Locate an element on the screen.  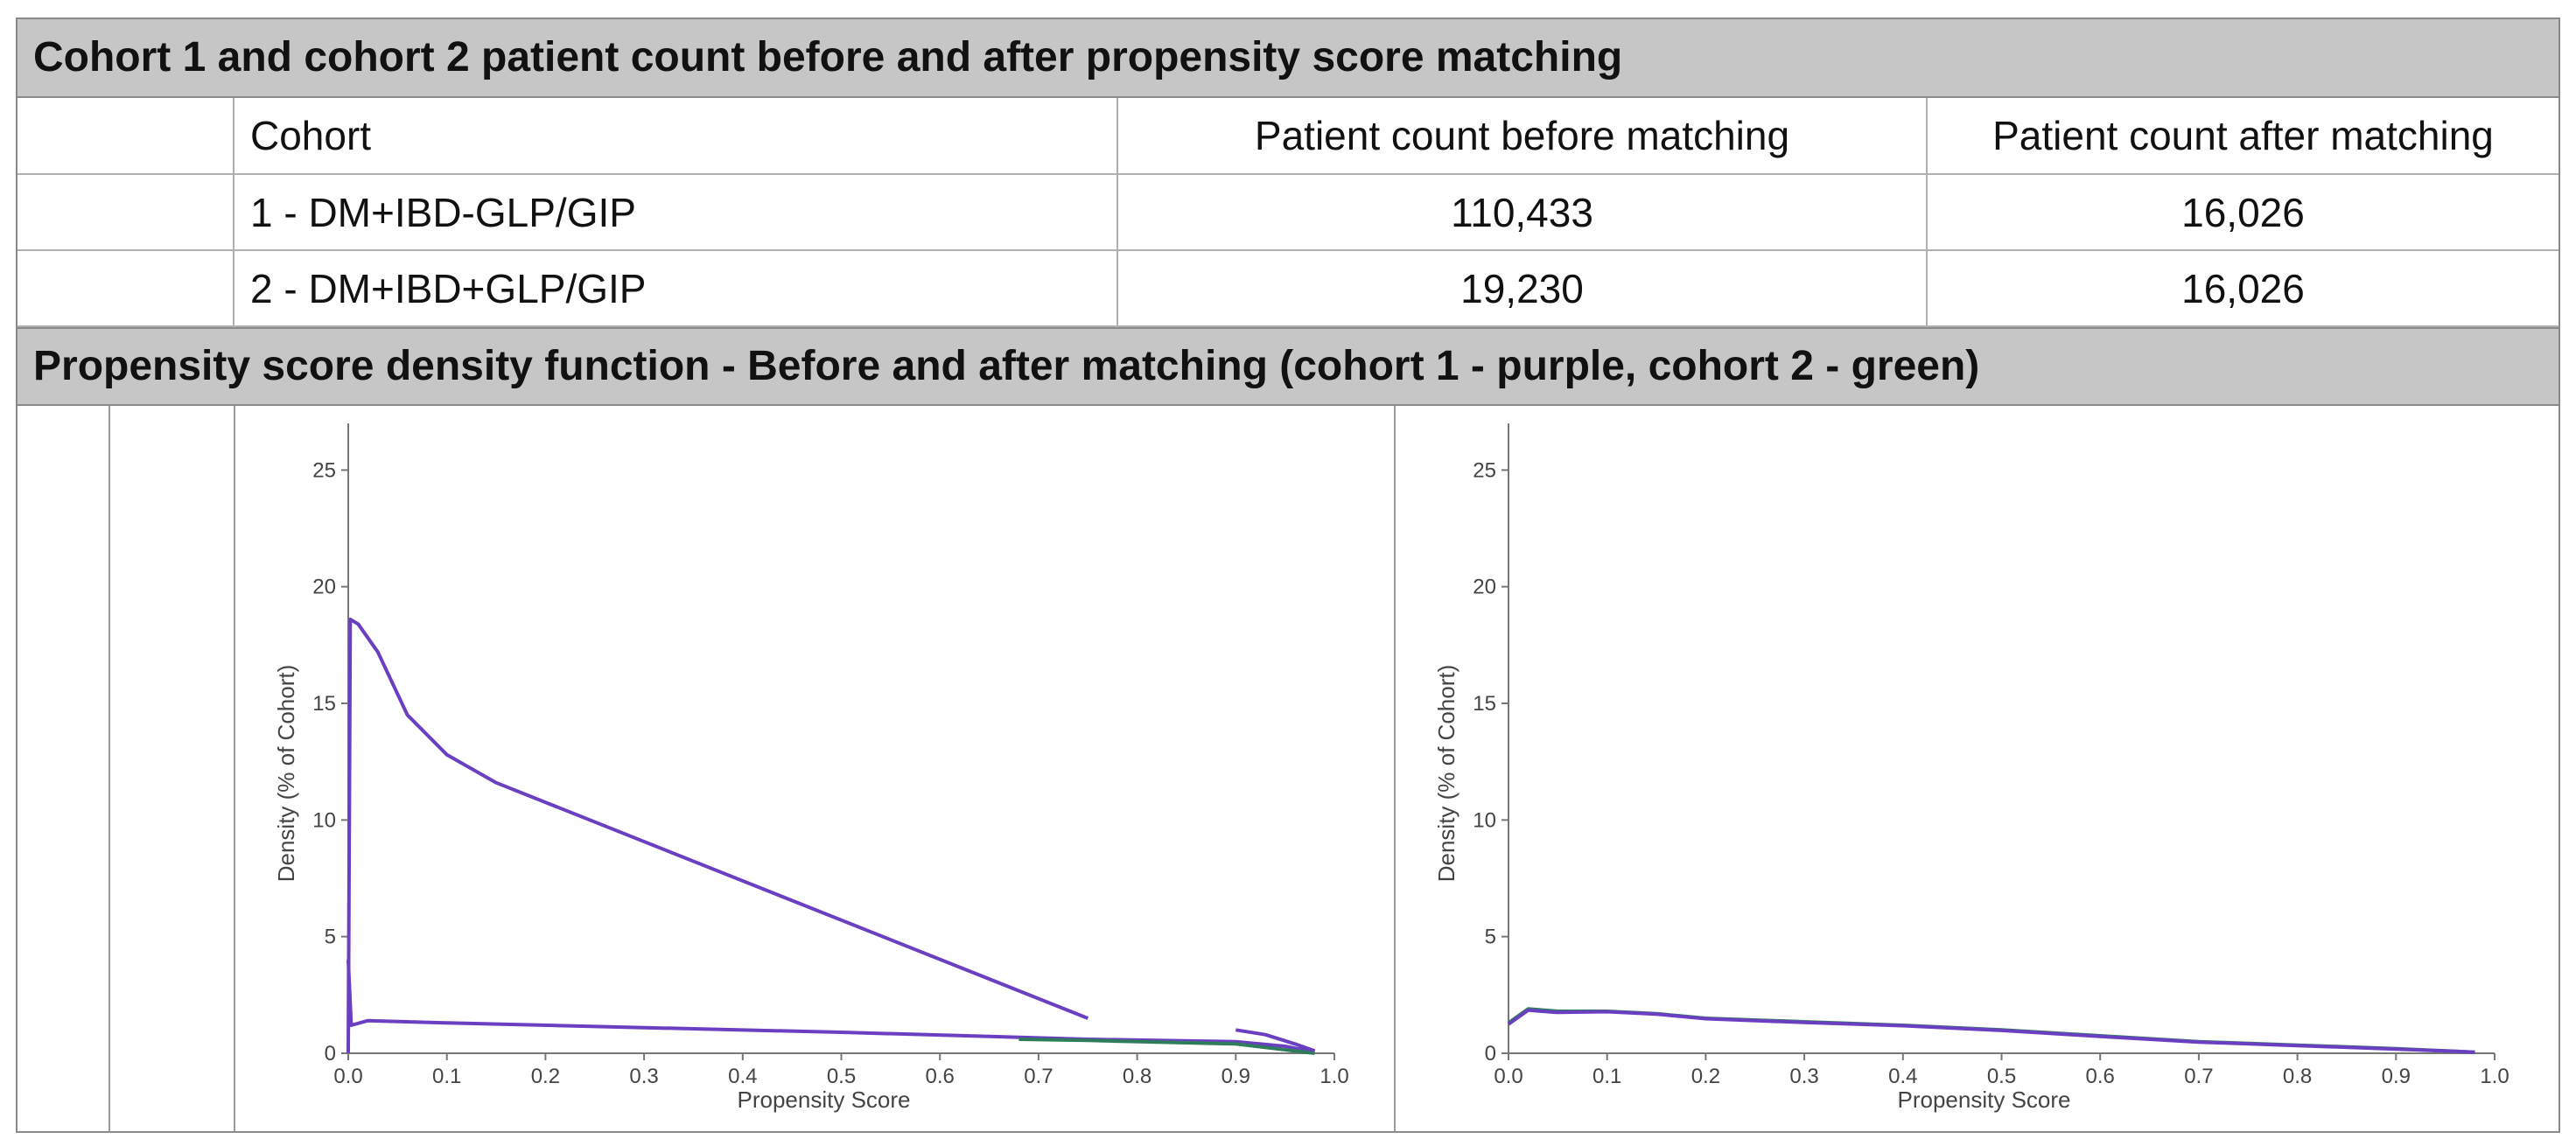
cohort-name-cell: 1 - DM+IBD-GLP/GIP is located at coordinates (675, 212).